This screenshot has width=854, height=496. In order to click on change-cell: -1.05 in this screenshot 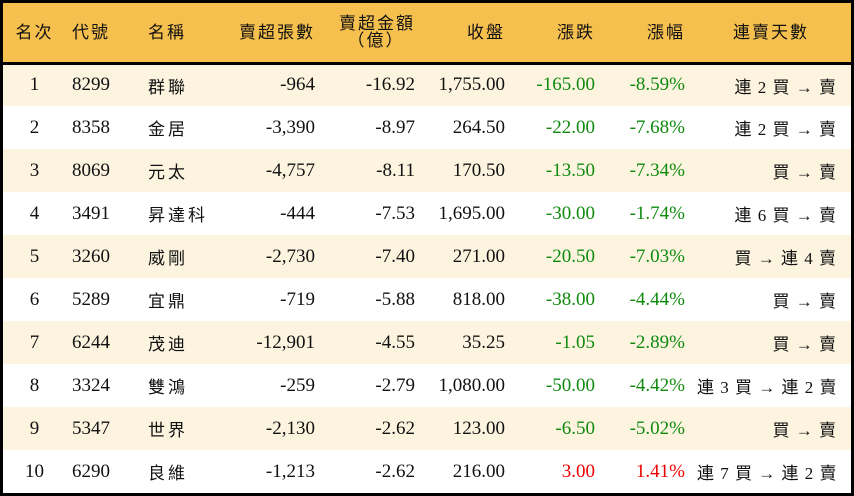, I will do `click(575, 342)`.